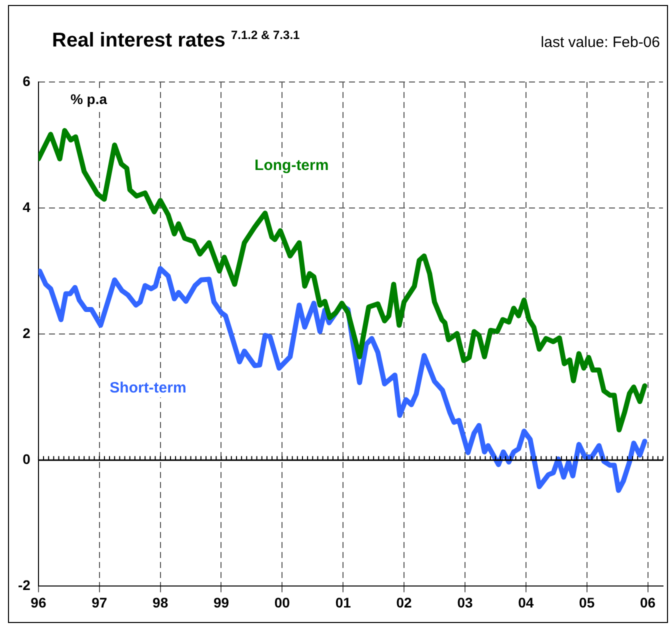  Describe the element at coordinates (291, 165) in the screenshot. I see `text: Long-term` at that location.